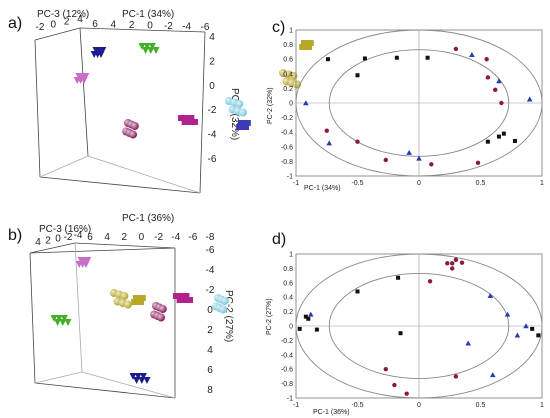  I want to click on b-pc2-tick-label: -4, so click(210, 270).